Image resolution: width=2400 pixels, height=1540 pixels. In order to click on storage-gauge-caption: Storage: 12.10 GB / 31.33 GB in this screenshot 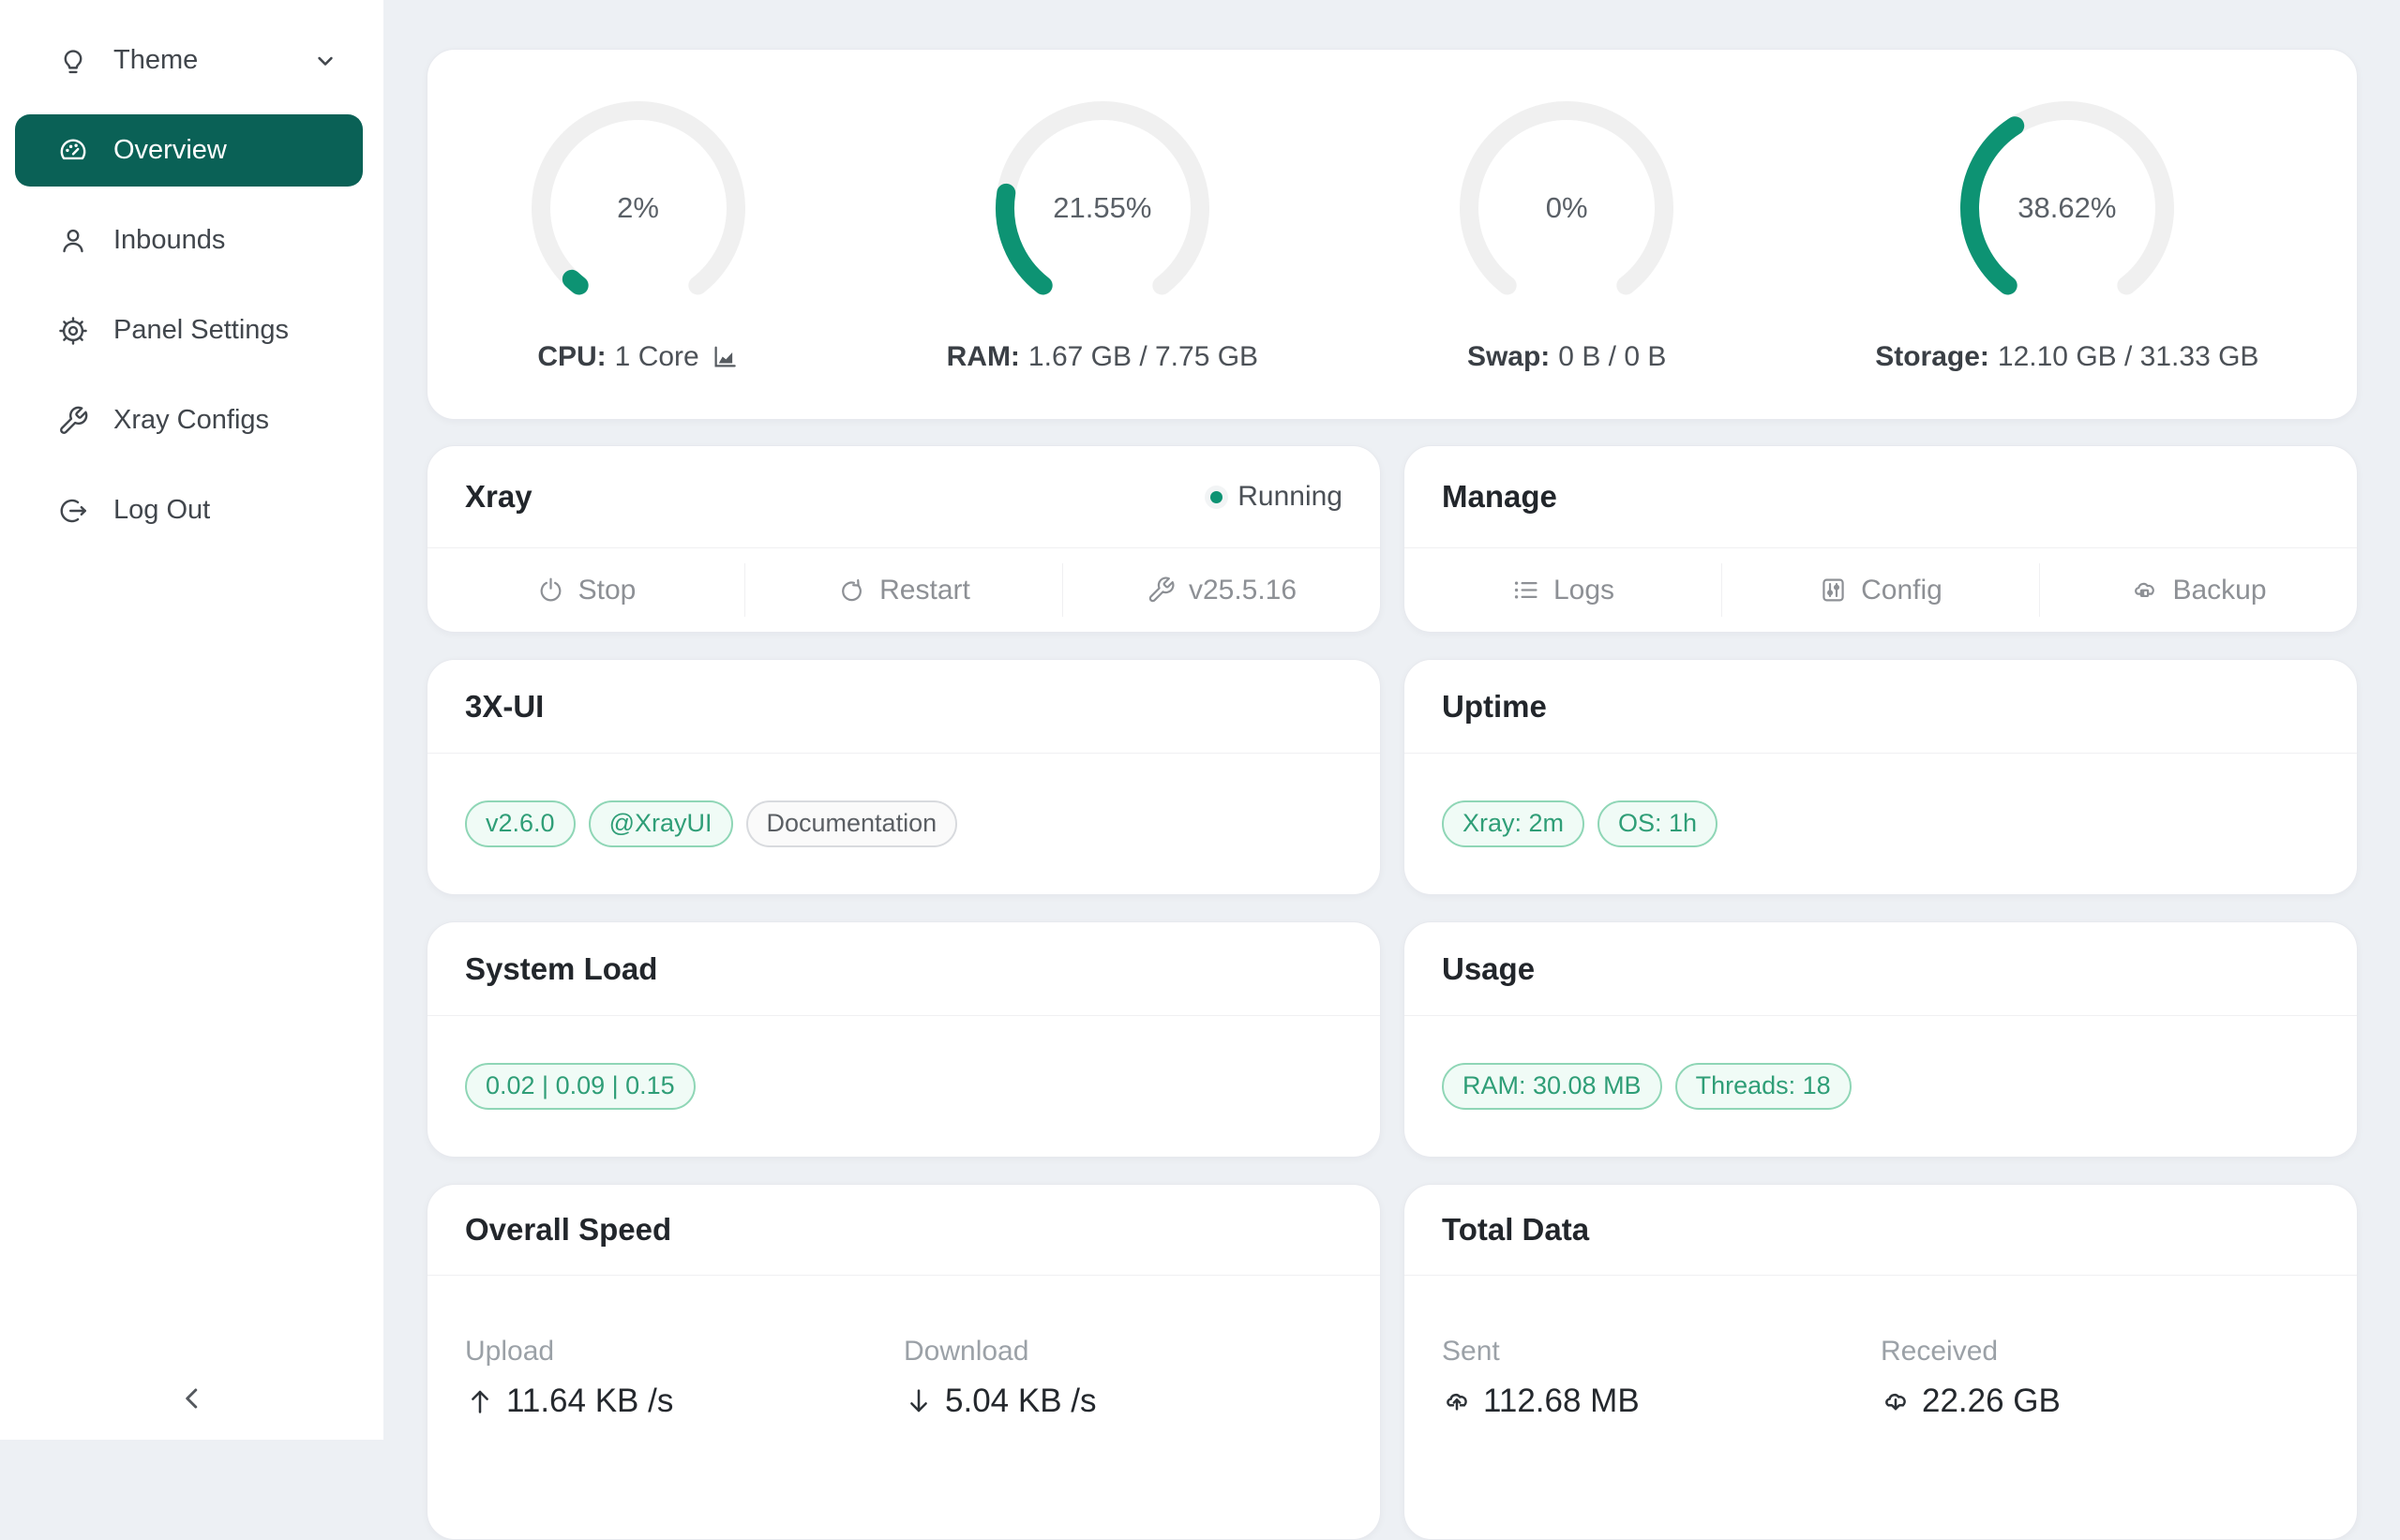, I will do `click(2067, 357)`.